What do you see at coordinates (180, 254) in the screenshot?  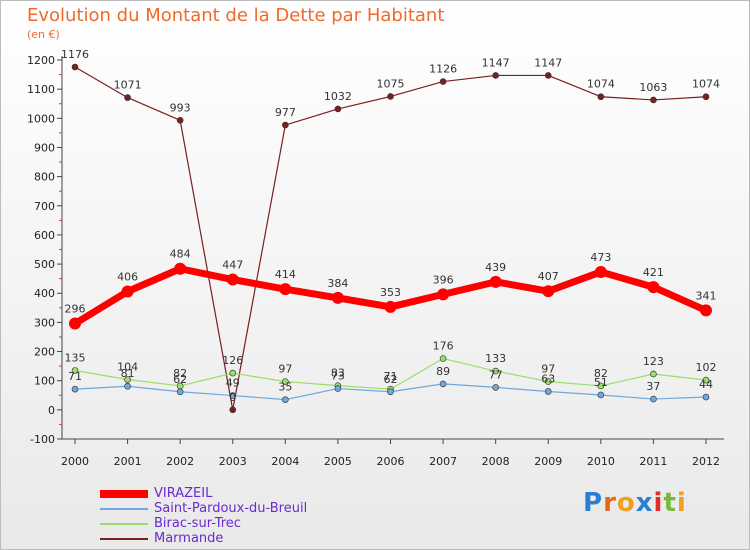 I see `data-label: 484` at bounding box center [180, 254].